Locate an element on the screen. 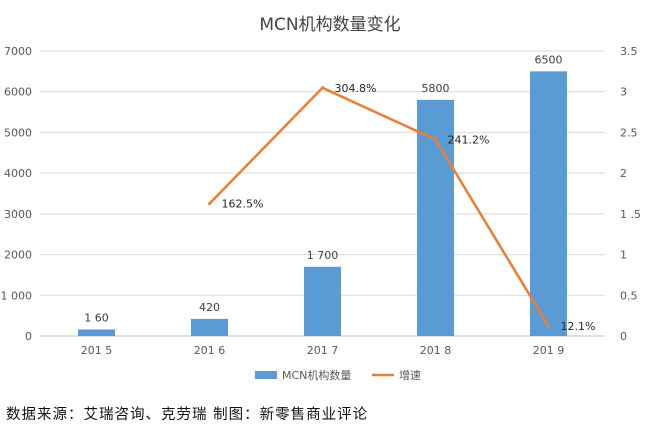 The width and height of the screenshot is (660, 429). right-tick-label: 2.5 is located at coordinates (629, 132).